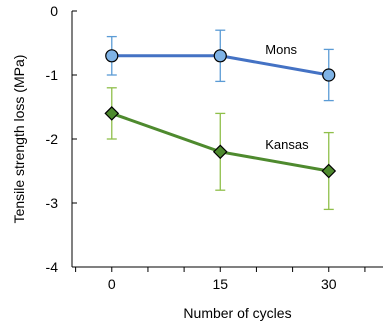 The image size is (385, 327). I want to click on mons-label: Mons, so click(281, 49).